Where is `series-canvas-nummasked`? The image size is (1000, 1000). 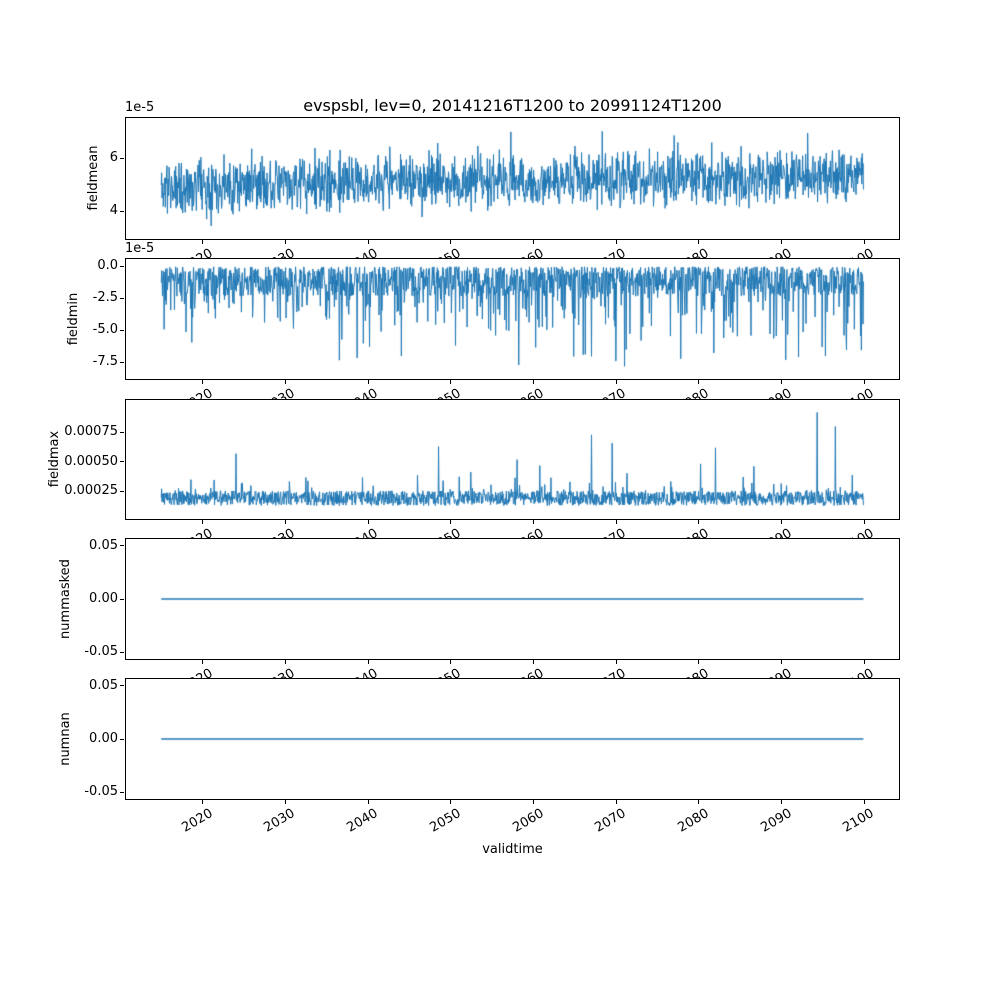 series-canvas-nummasked is located at coordinates (512, 599).